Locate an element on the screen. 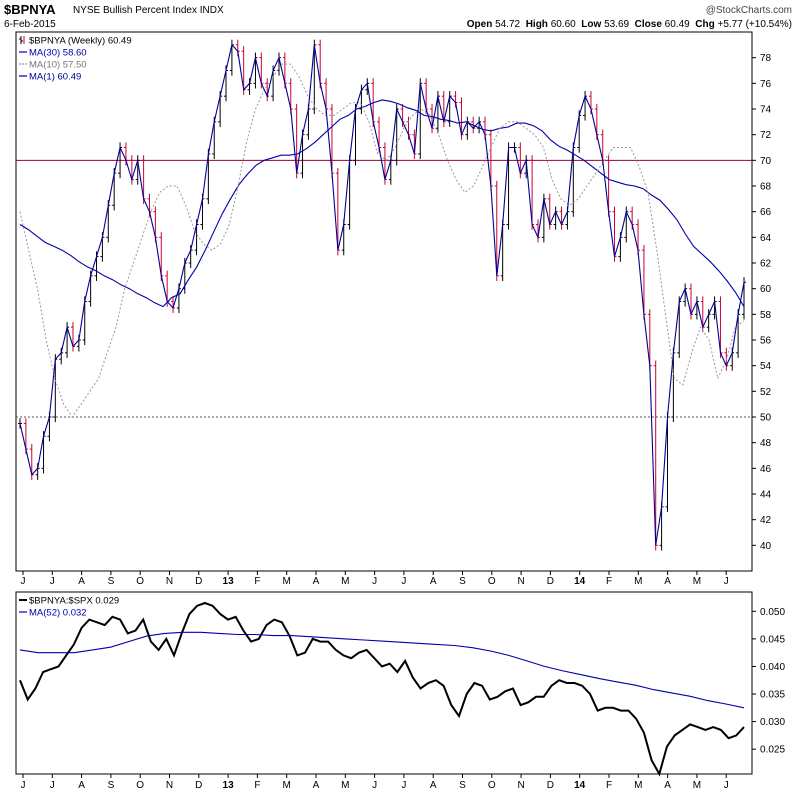 The width and height of the screenshot is (800, 795). legend-item: MA(52) 0.032 is located at coordinates (53, 613).